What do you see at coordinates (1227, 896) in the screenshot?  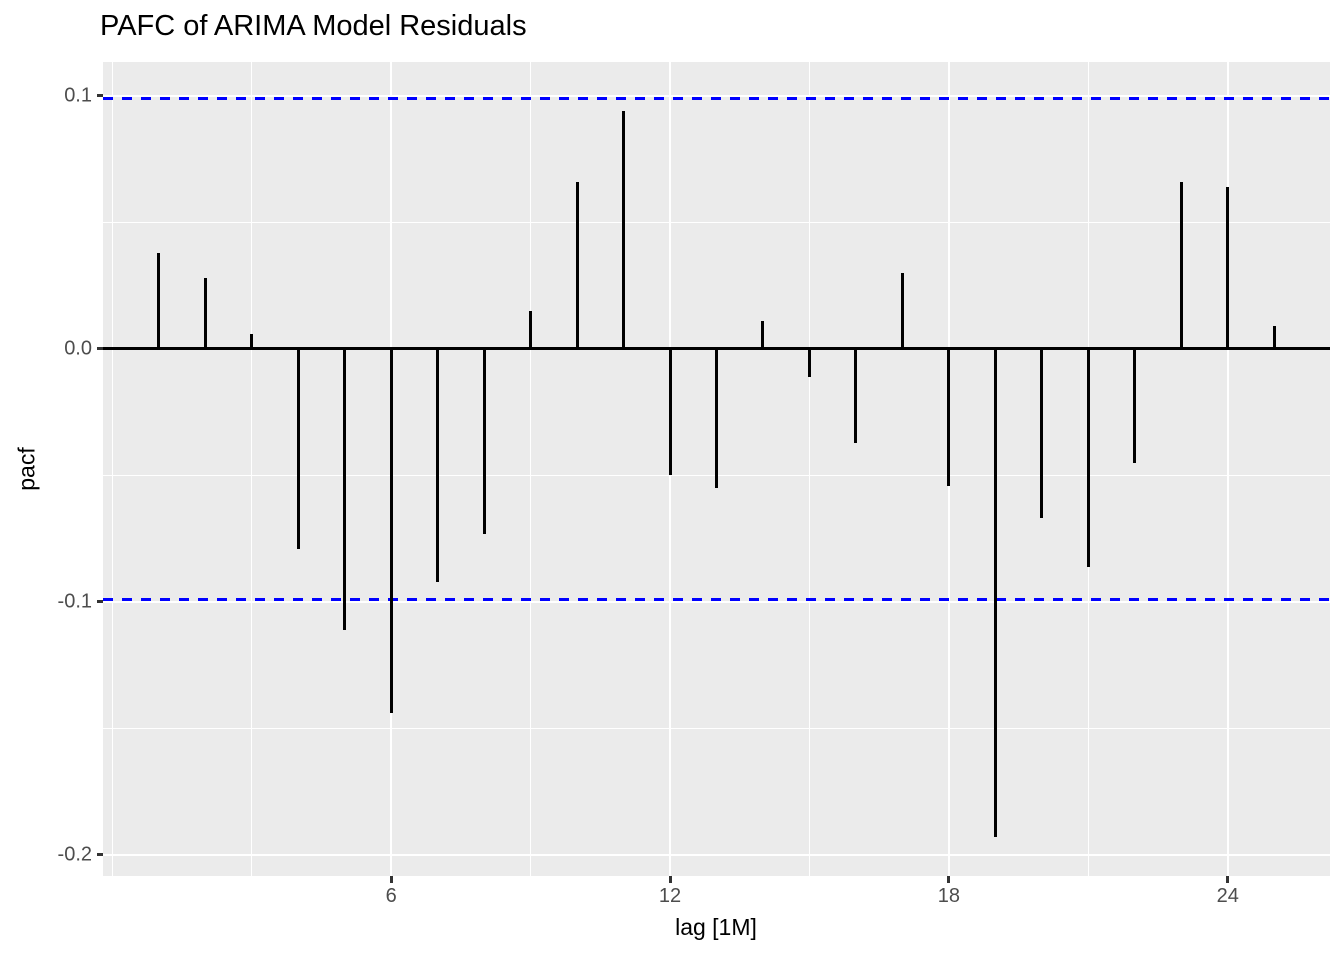 I see `x-tick-label: 24` at bounding box center [1227, 896].